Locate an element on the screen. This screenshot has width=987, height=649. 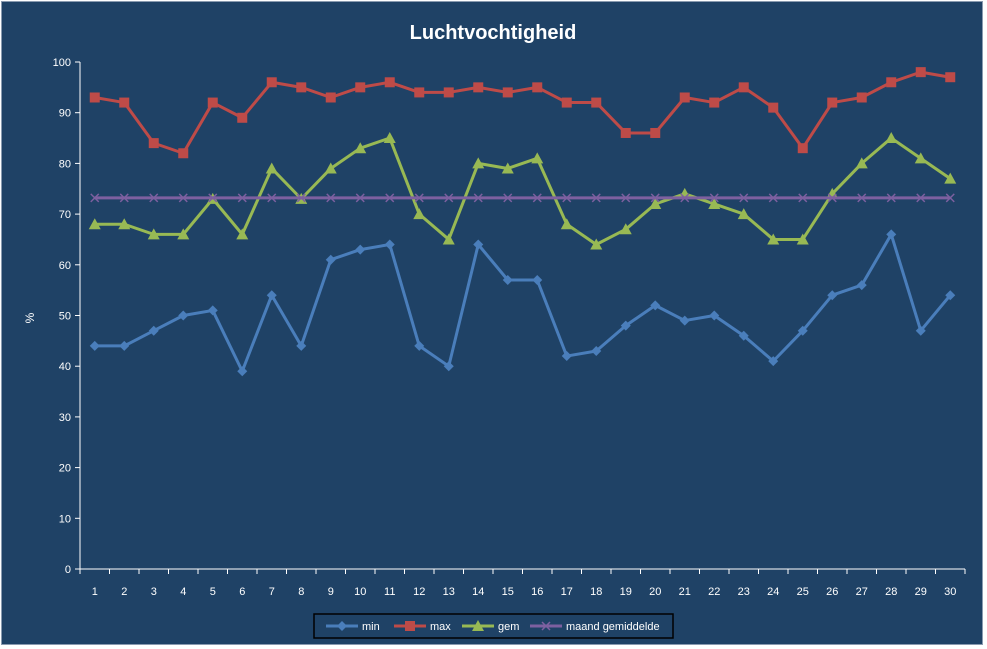
legend-marker-gem is located at coordinates (478, 625).